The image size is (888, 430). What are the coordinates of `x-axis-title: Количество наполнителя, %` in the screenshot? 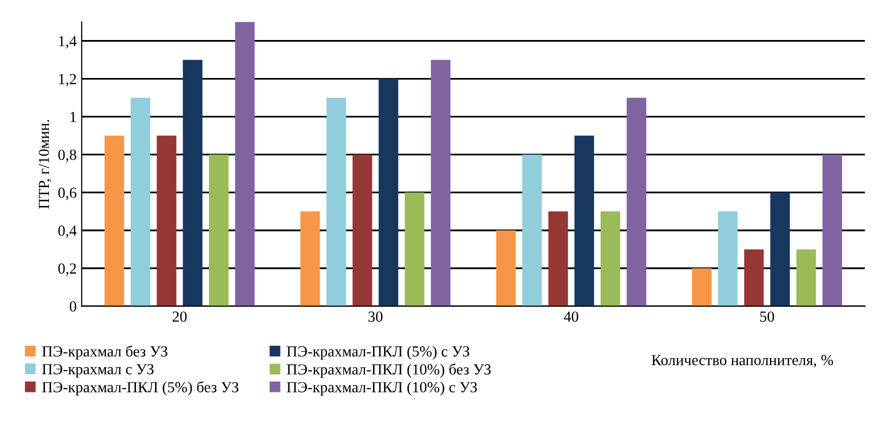 It's located at (743, 361).